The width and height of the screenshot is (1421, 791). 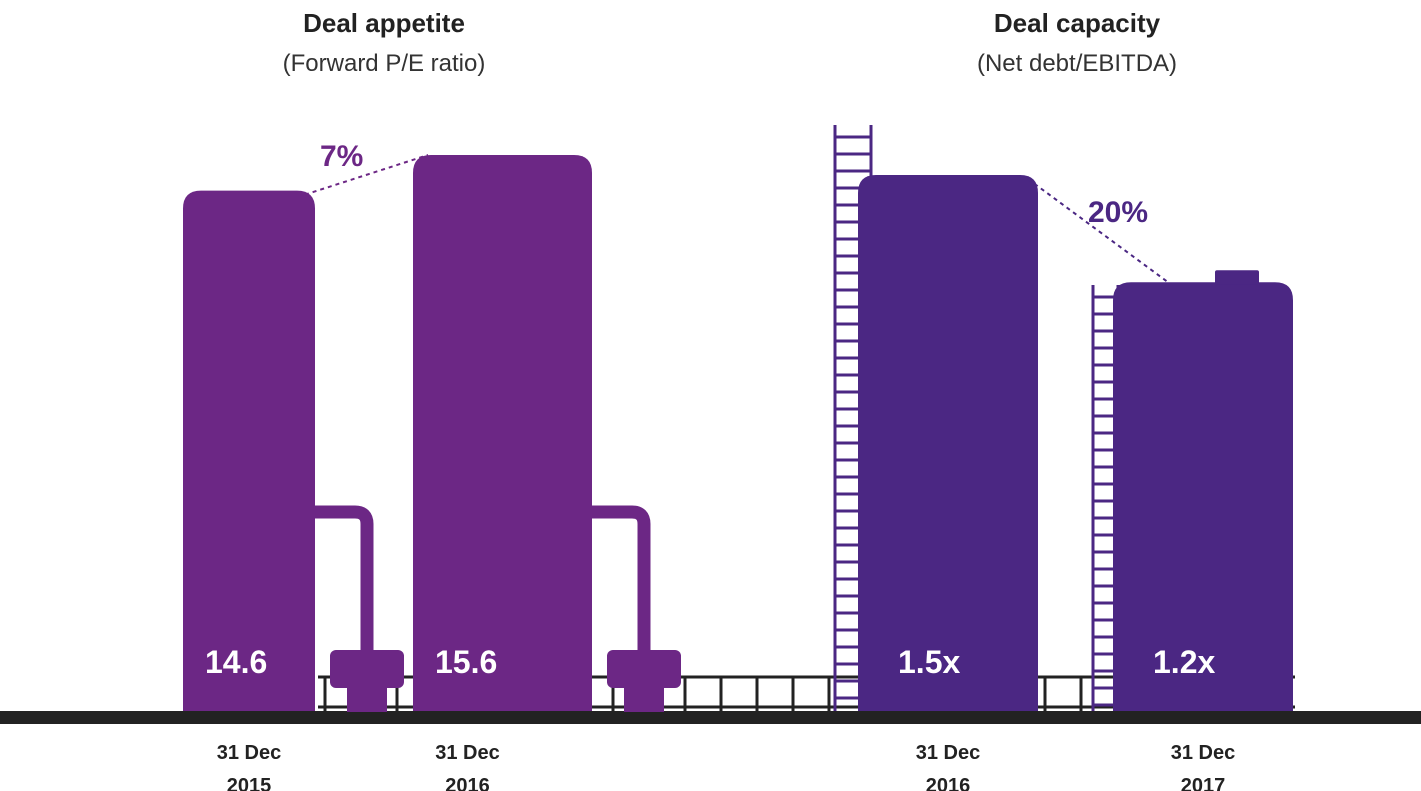 I want to click on change-annotation: 20%, so click(x=1118, y=212).